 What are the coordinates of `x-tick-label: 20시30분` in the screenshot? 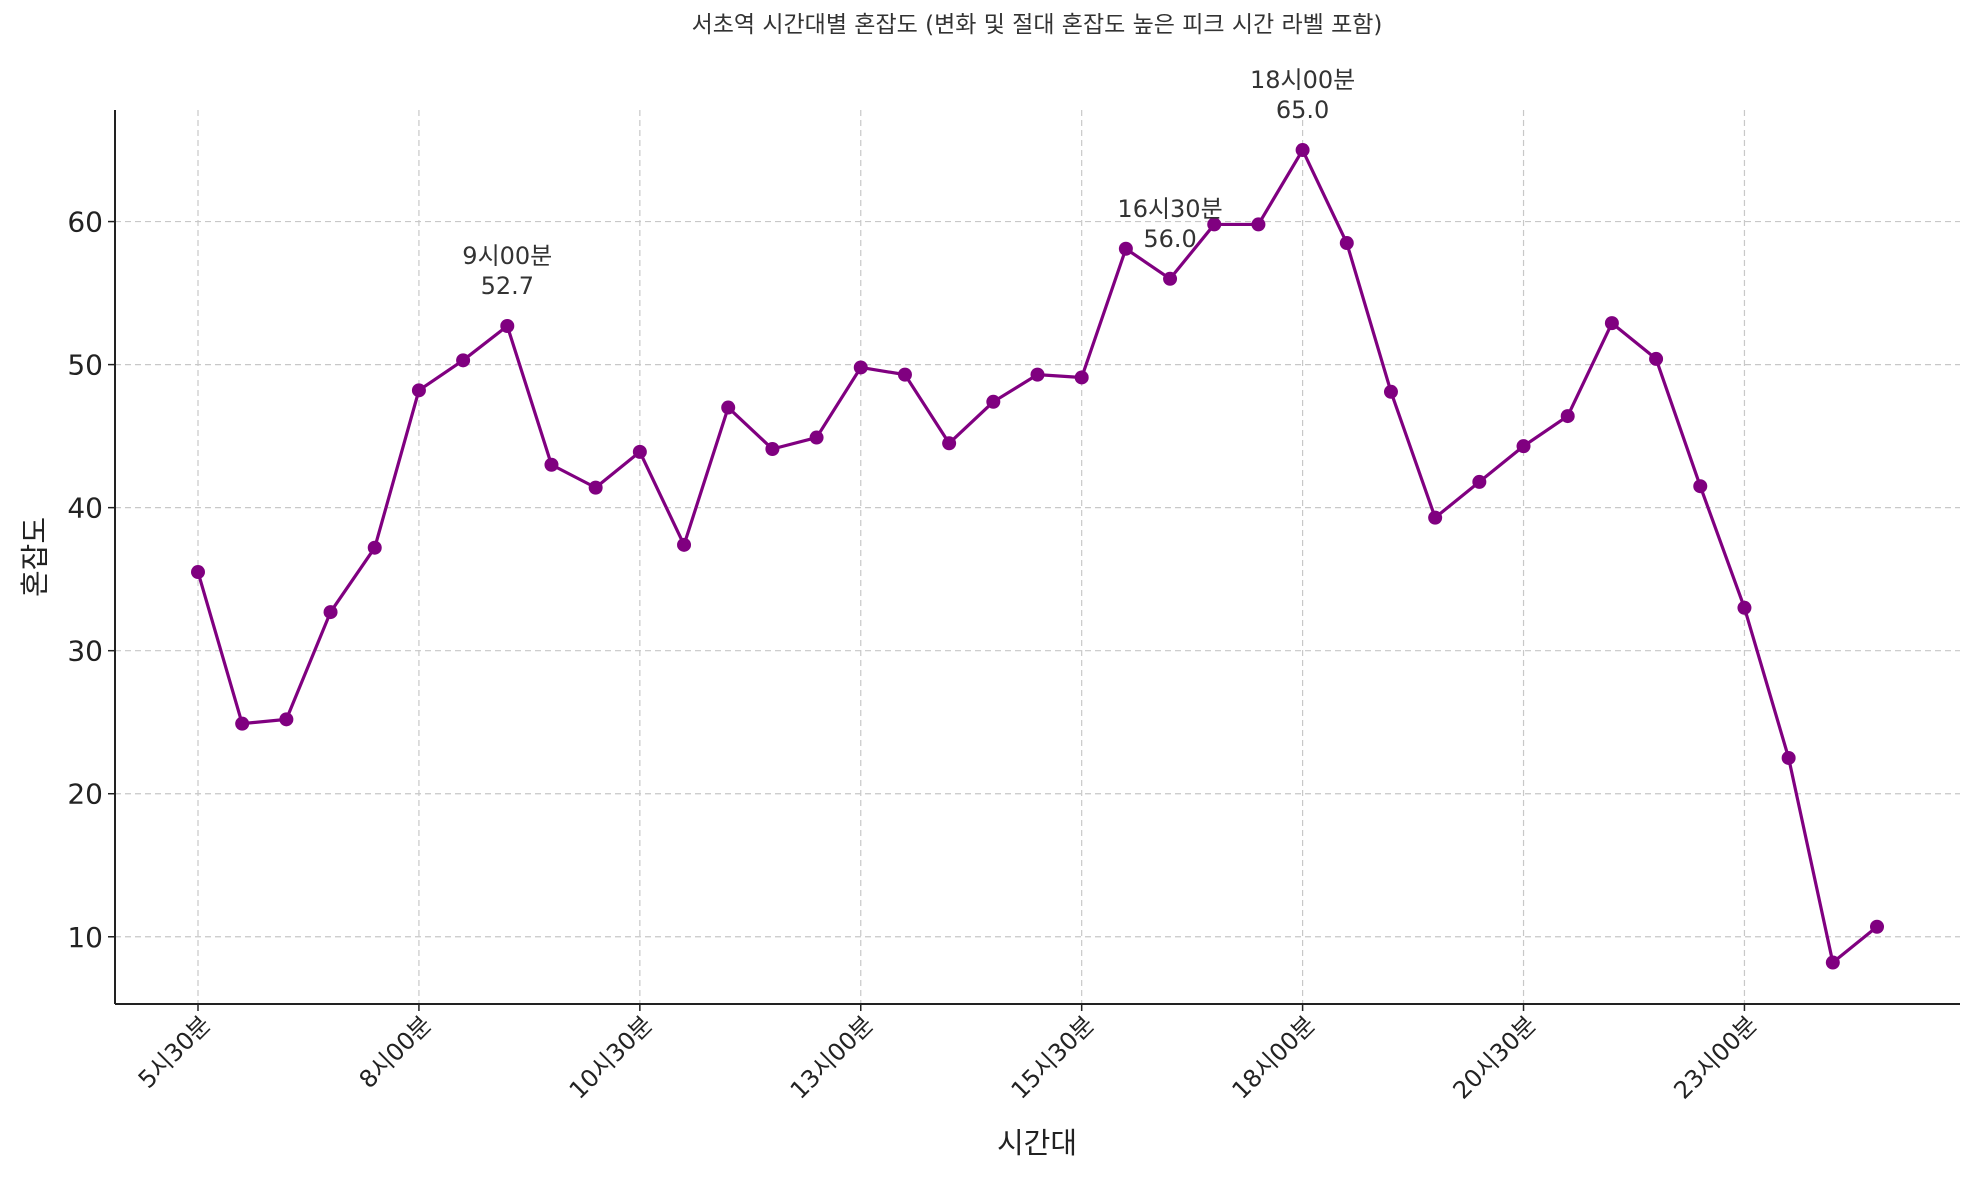 It's located at (1495, 1057).